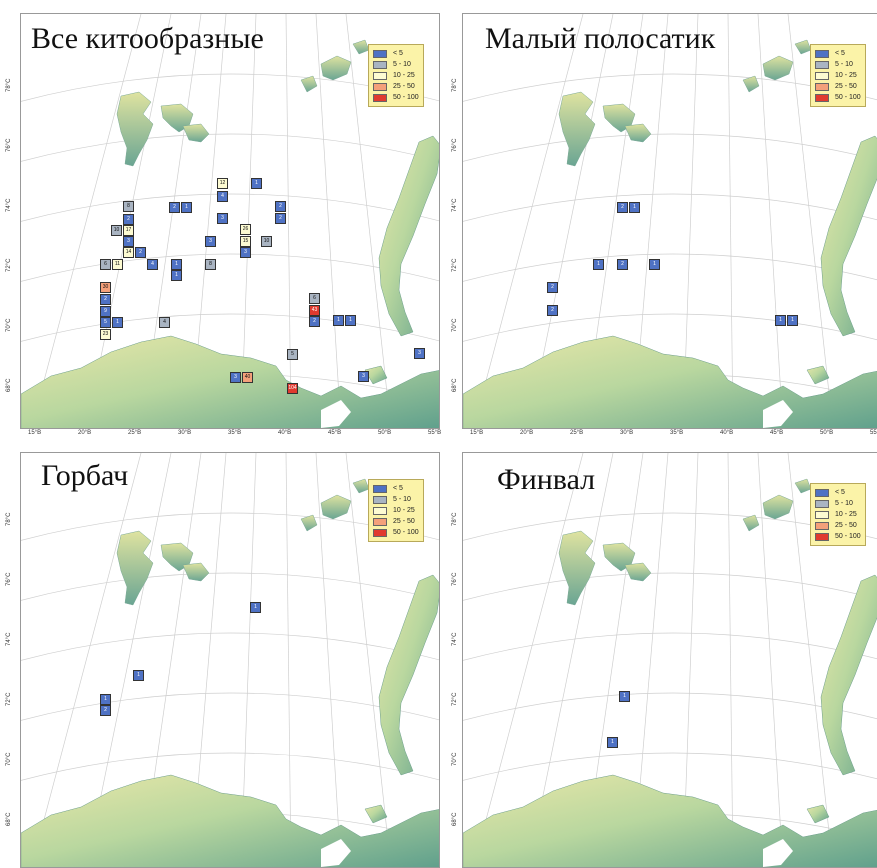 The image size is (877, 868). What do you see at coordinates (840, 492) in the screenshot?
I see `legend-label: < 5` at bounding box center [840, 492].